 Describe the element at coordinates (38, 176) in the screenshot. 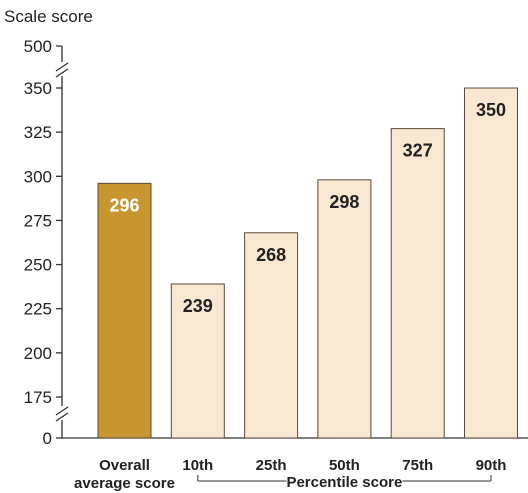

I see `y-tick-label-300: 300` at that location.